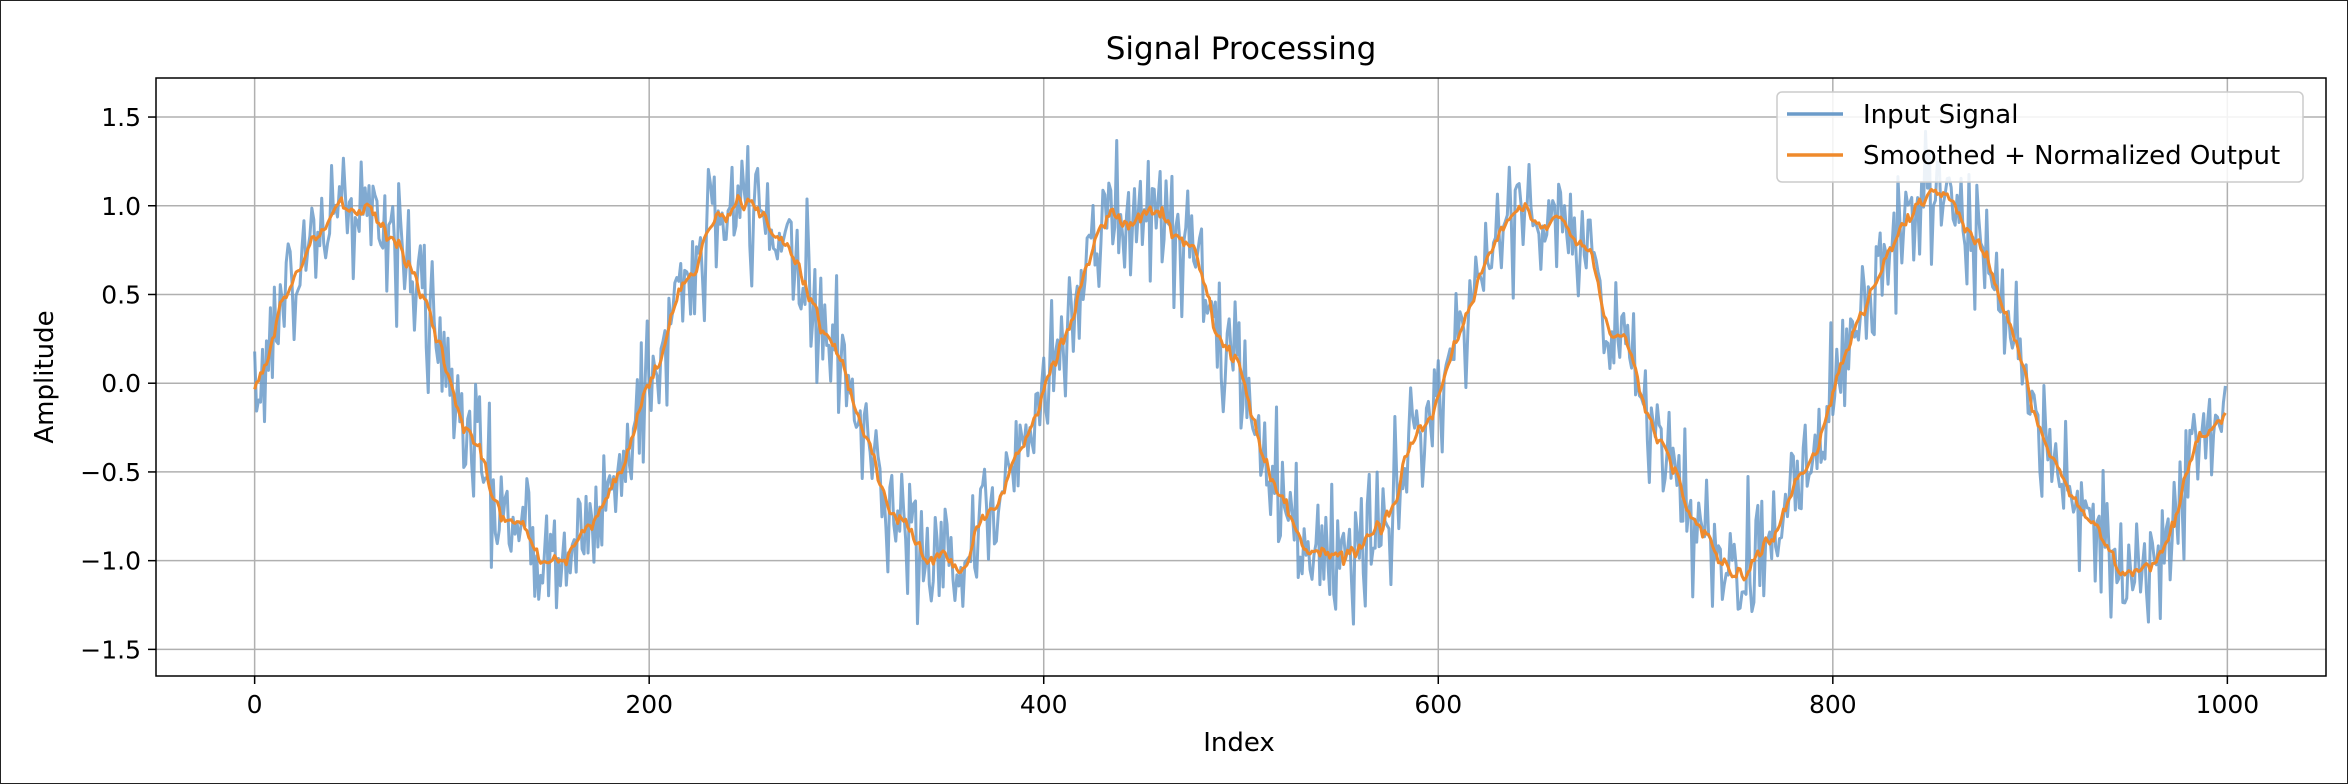 The width and height of the screenshot is (2348, 784). What do you see at coordinates (1044, 704) in the screenshot?
I see `x-tick-label: 400` at bounding box center [1044, 704].